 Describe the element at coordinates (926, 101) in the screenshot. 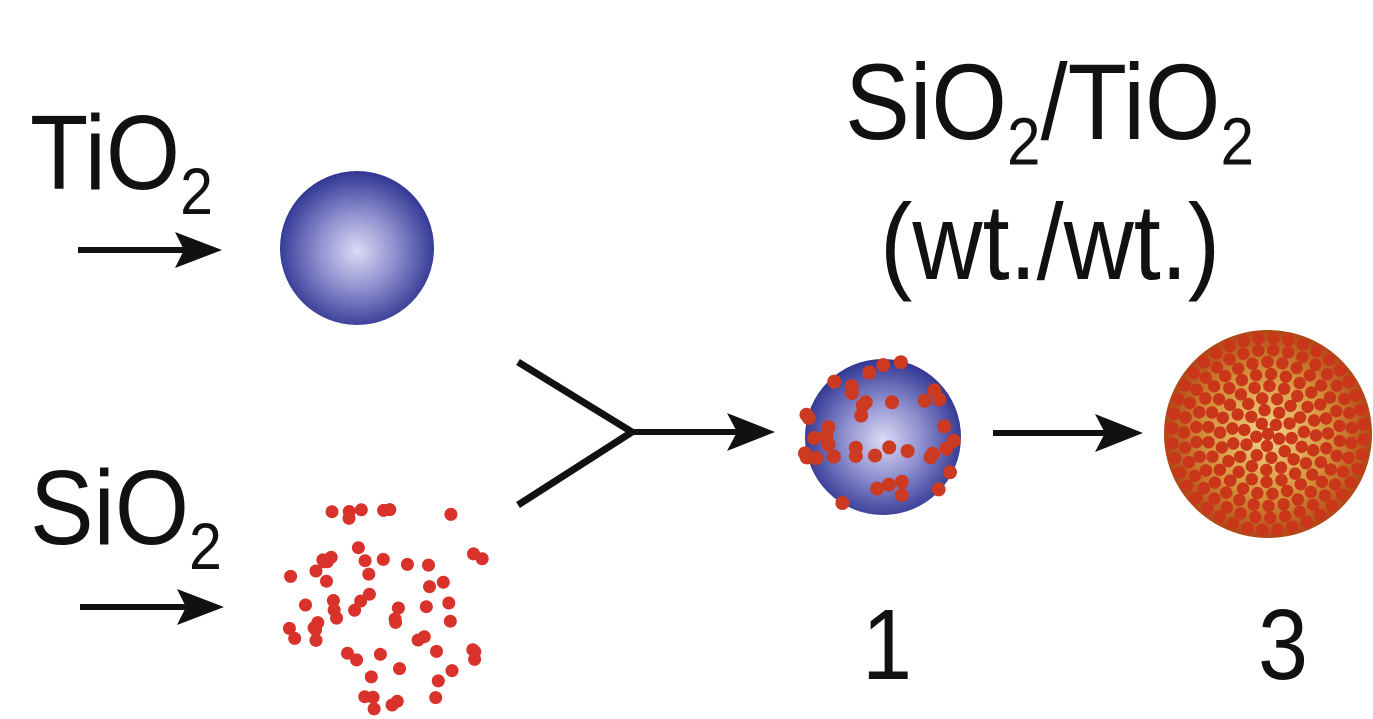

I see `ratio-formula-sio2: SiO` at that location.